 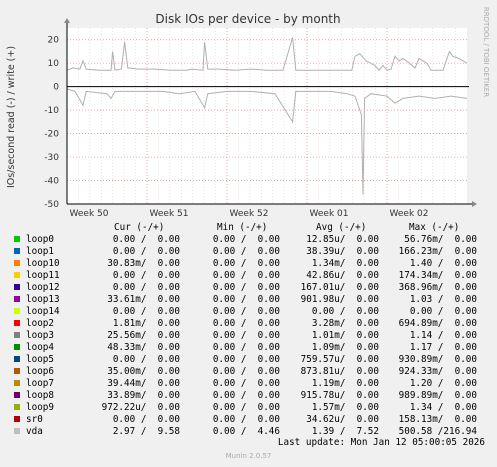 I want to click on rrdtool-watermark: RRDTOOL / TOBI OETIKER, so click(x=486, y=52).